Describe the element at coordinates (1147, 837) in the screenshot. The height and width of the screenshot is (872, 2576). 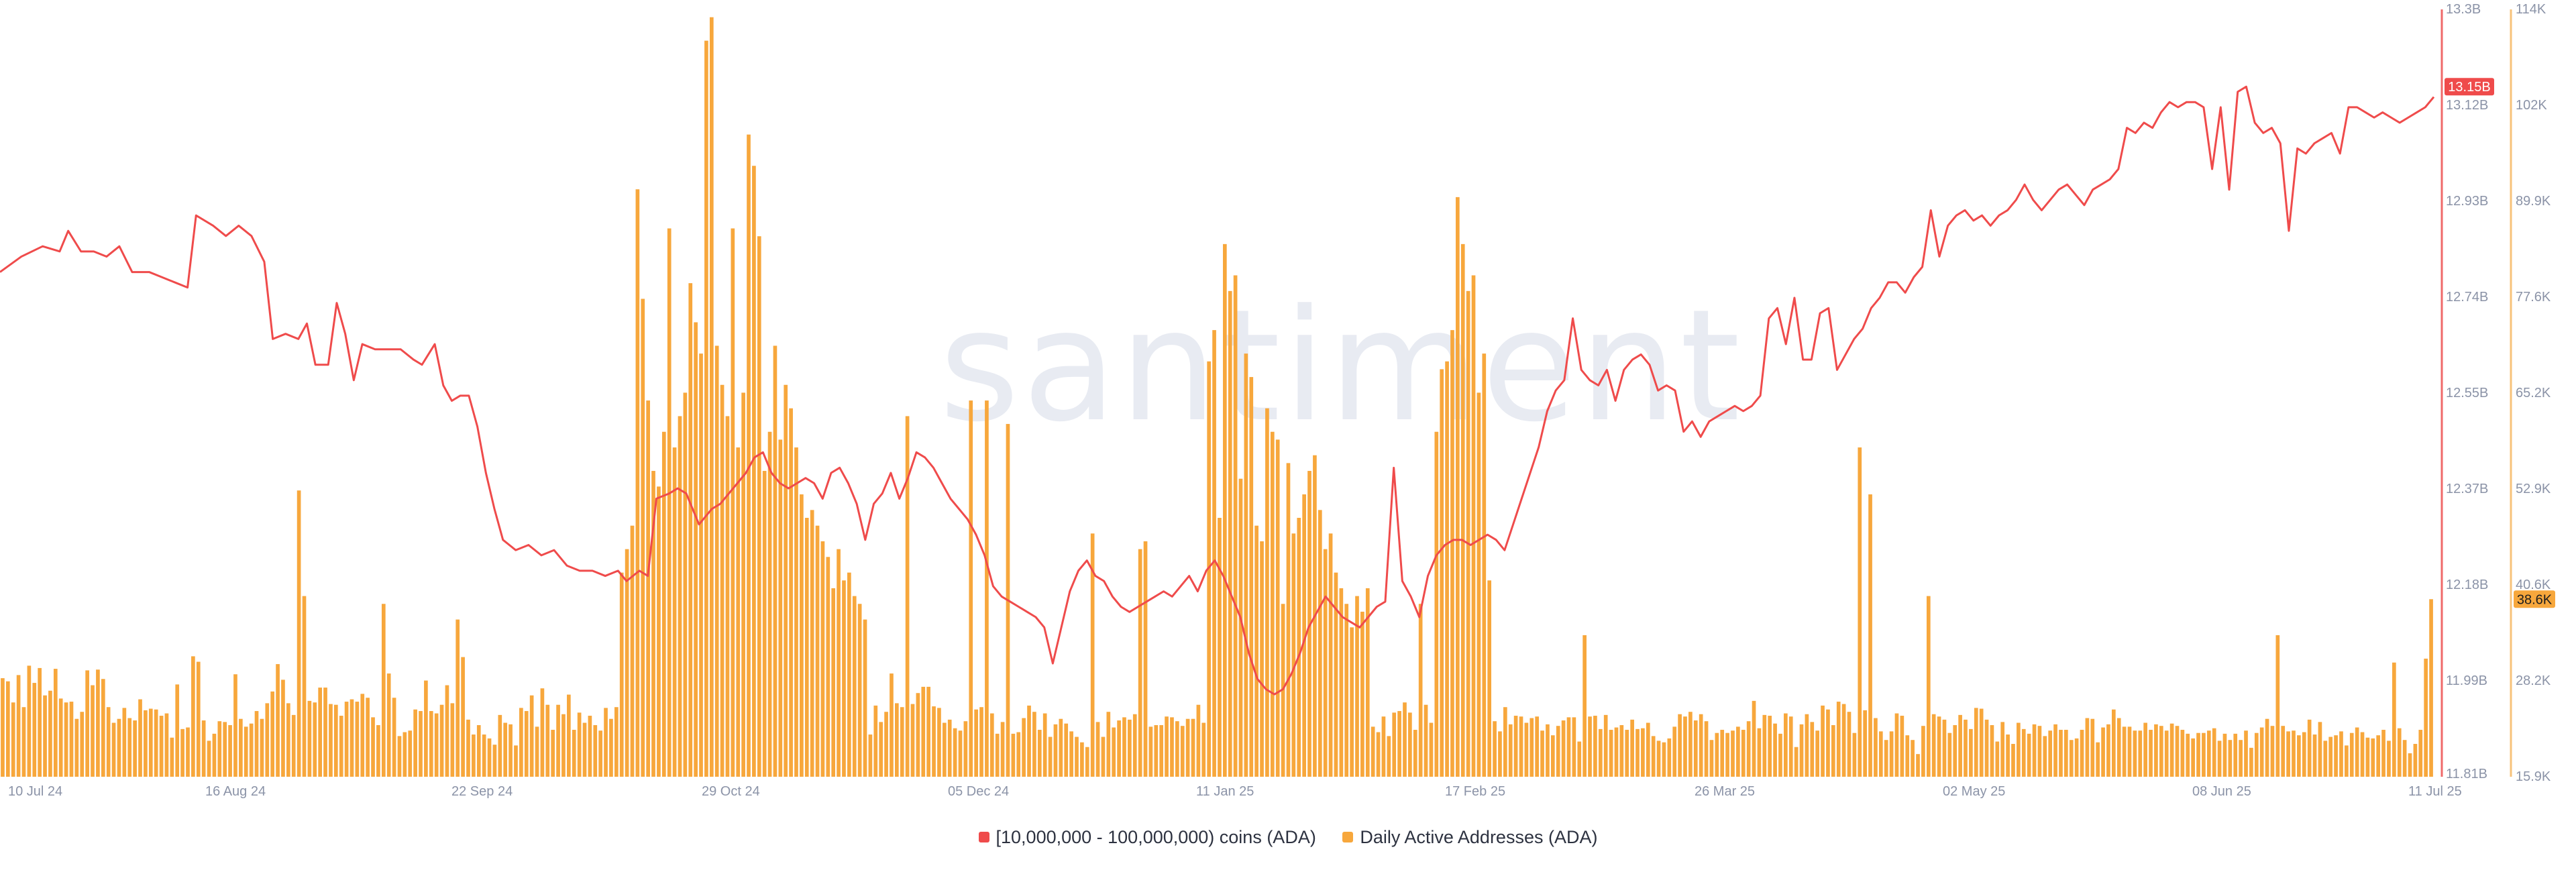
I see `legend-item-holder-supply: [10,000,000 - 100,000,000) coins (ADA)` at that location.